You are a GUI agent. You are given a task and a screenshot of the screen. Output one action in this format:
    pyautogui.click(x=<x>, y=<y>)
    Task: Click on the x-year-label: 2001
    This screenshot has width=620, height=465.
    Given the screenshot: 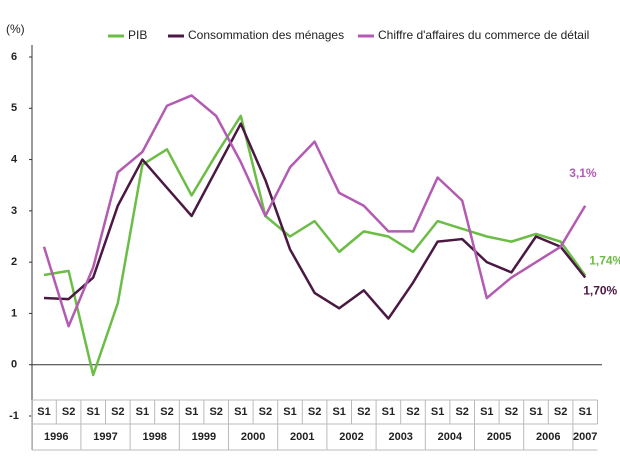 What is the action you would take?
    pyautogui.click(x=302, y=437)
    